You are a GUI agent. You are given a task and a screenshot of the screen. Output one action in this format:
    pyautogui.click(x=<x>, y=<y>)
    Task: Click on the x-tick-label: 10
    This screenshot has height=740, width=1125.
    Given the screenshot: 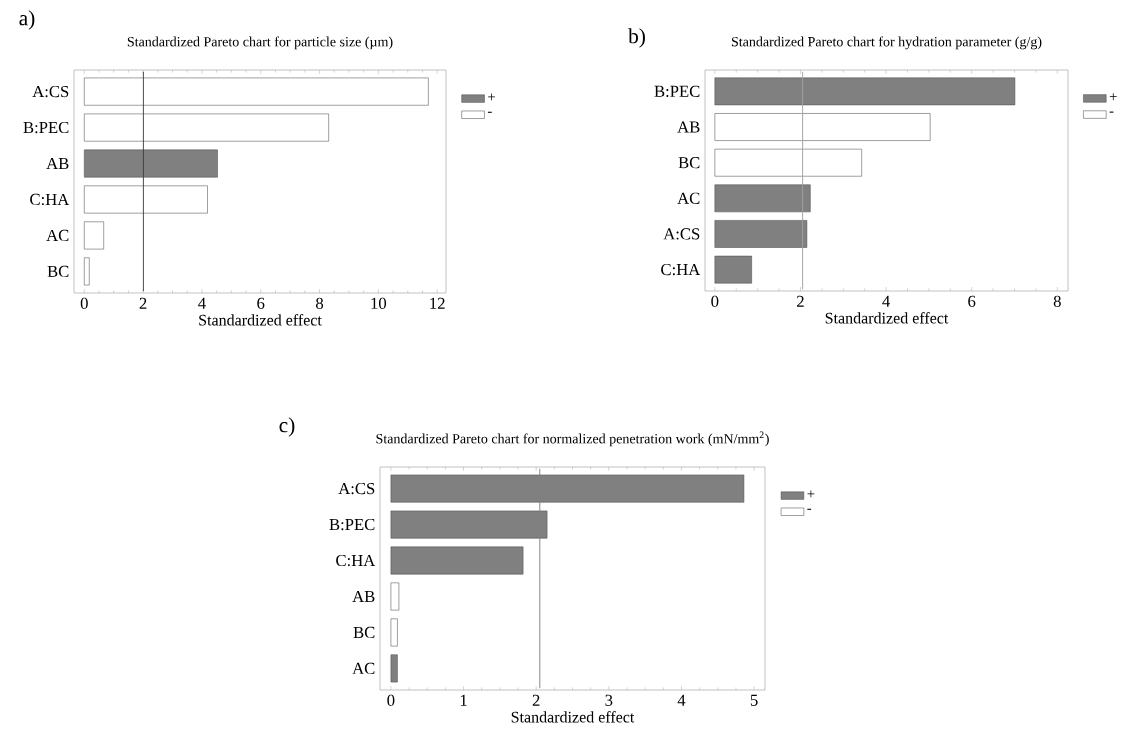 What is the action you would take?
    pyautogui.click(x=379, y=303)
    